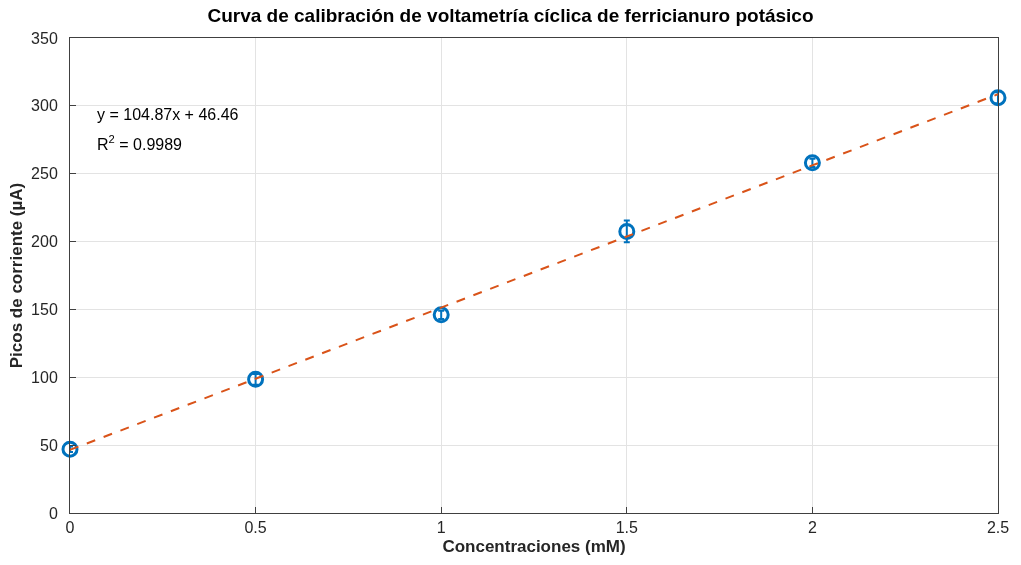 This screenshot has width=1021, height=565. What do you see at coordinates (168, 114) in the screenshot?
I see `annotation: y = 104.87x + 46.46` at bounding box center [168, 114].